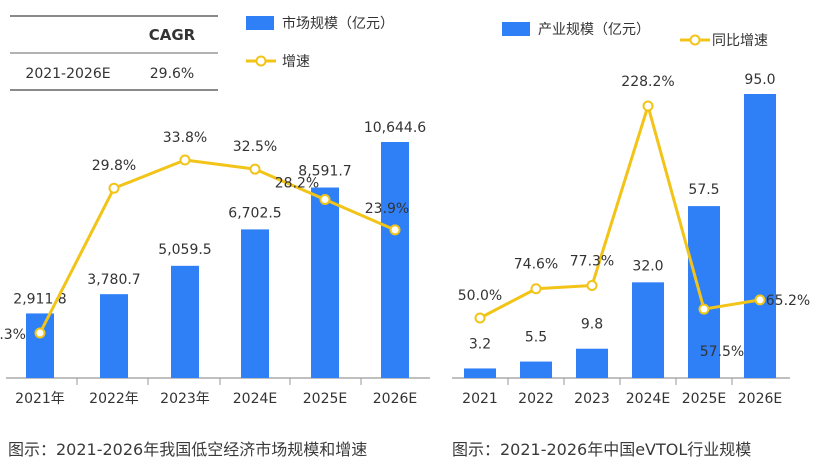  What do you see at coordinates (536, 338) in the screenshot?
I see `evtol-bar-label: 5.5` at bounding box center [536, 338].